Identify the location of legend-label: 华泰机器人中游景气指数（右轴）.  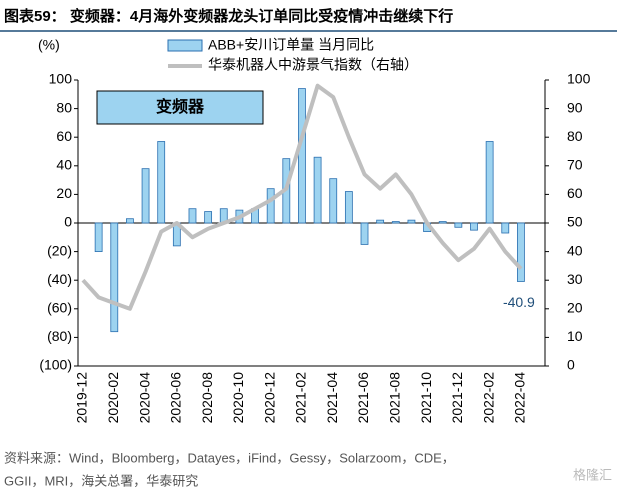
(313, 65).